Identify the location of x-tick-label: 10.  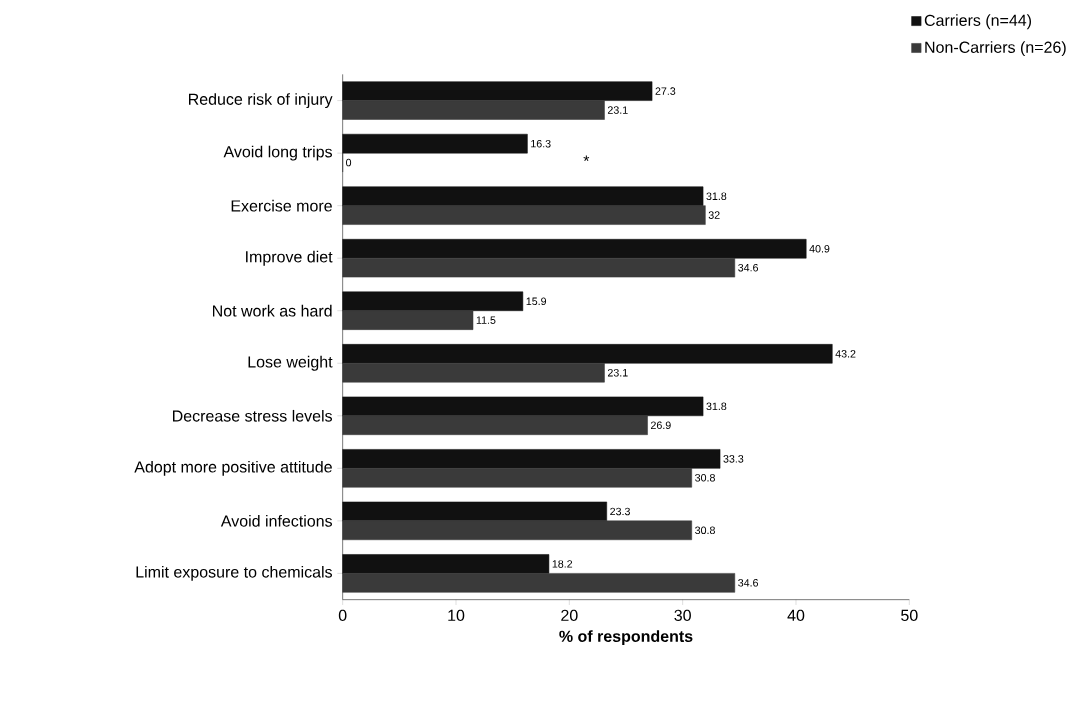
(456, 615).